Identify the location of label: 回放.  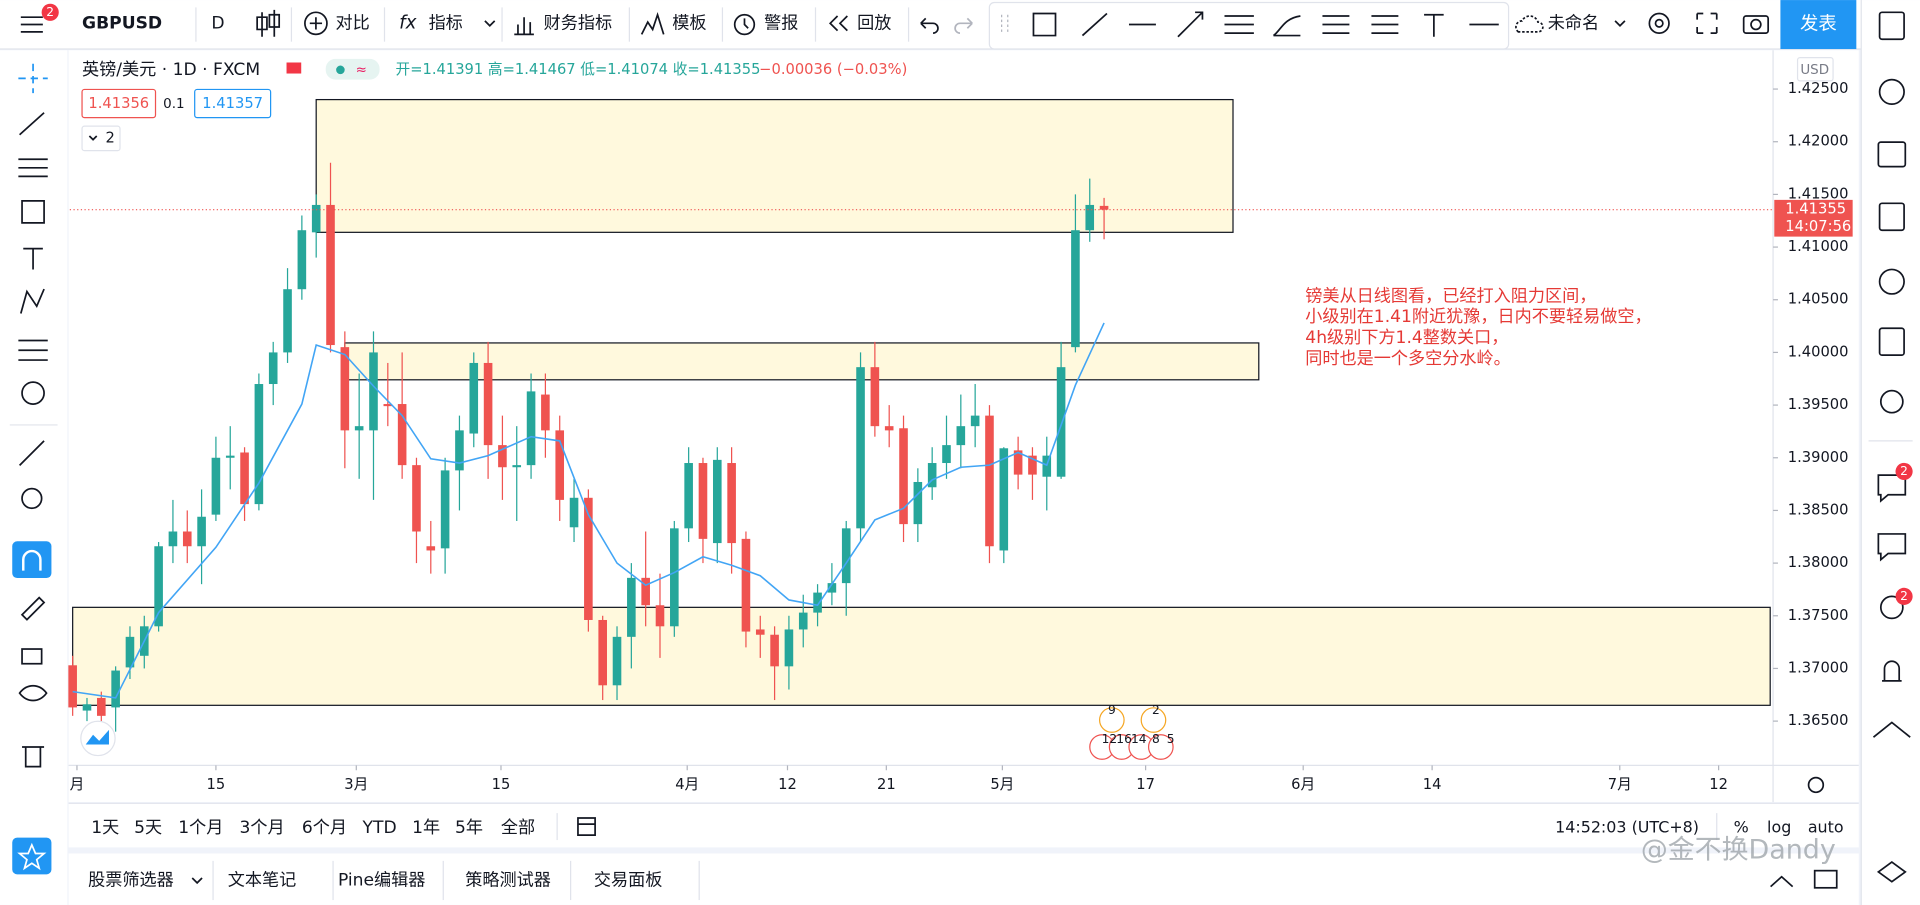
(874, 23).